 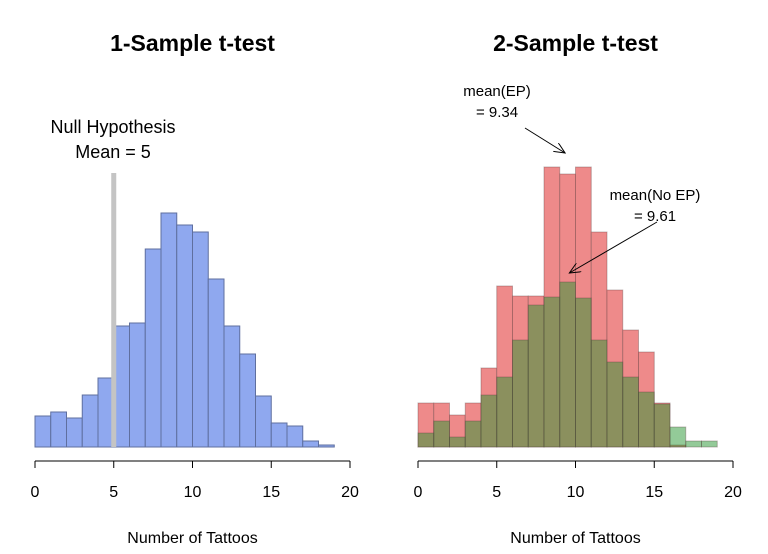 I want to click on chart-title: 2-Sample t-test, so click(x=575, y=43).